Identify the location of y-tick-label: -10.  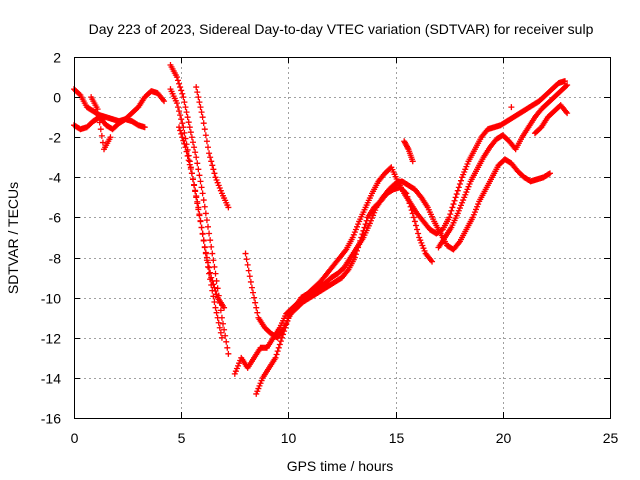
(51, 299).